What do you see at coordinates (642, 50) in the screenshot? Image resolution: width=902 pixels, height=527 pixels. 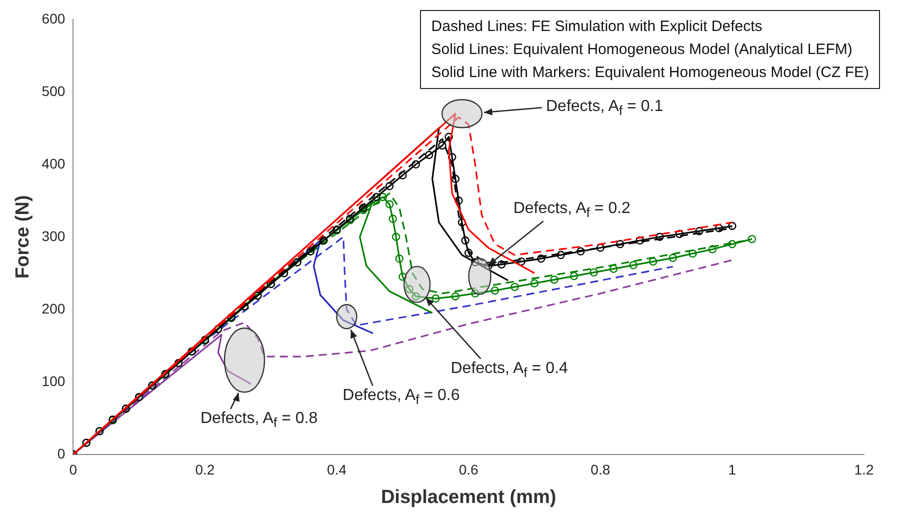 I see `annotation: Solid Lines: Equivalent Homogeneous Model (Analytical LEFM)` at bounding box center [642, 50].